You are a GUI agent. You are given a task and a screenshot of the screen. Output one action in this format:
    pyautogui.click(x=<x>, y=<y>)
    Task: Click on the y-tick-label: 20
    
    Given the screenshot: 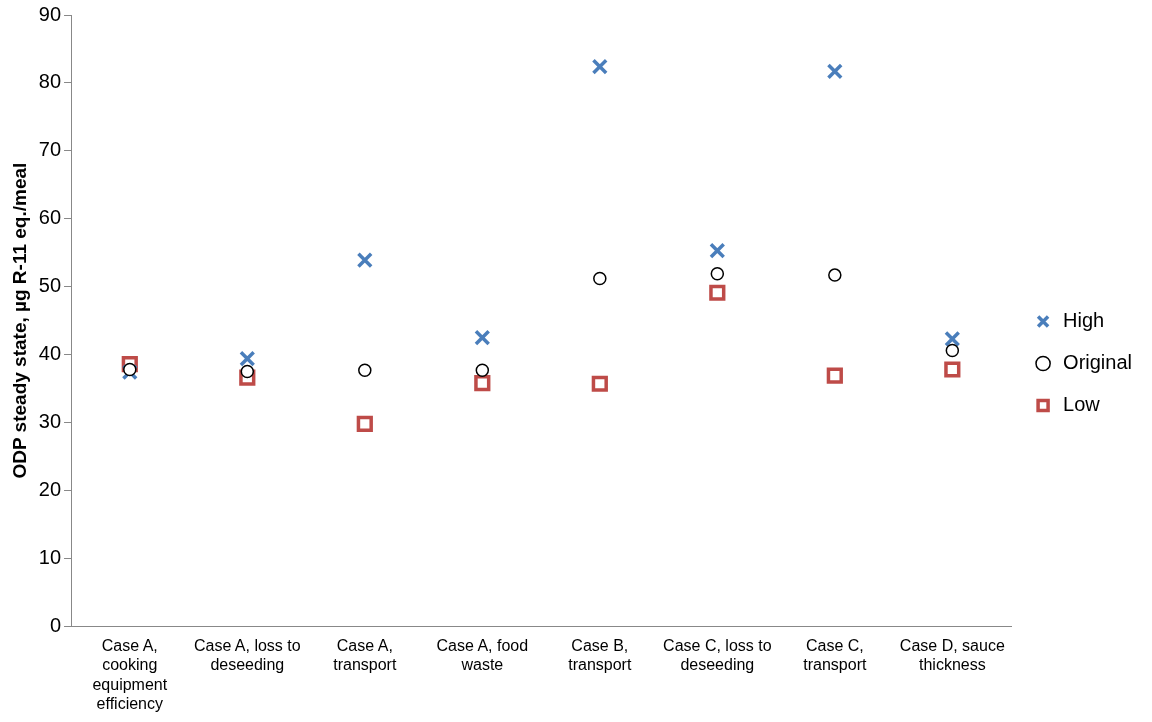 What is the action you would take?
    pyautogui.click(x=50, y=488)
    